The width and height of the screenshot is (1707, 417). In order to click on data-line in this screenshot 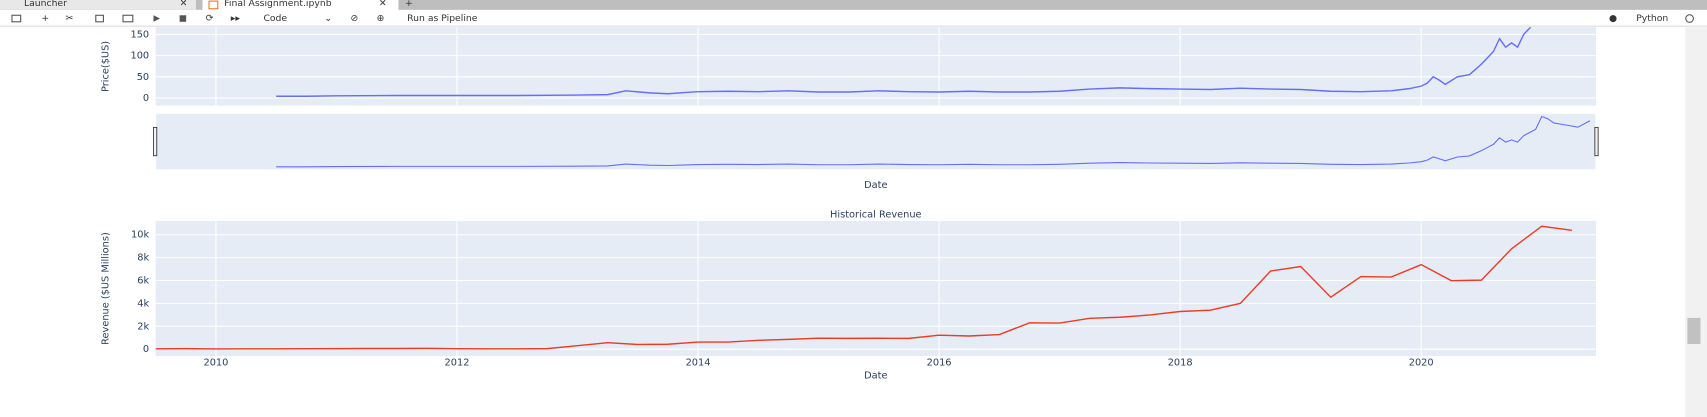, I will do `click(904, 62)`.